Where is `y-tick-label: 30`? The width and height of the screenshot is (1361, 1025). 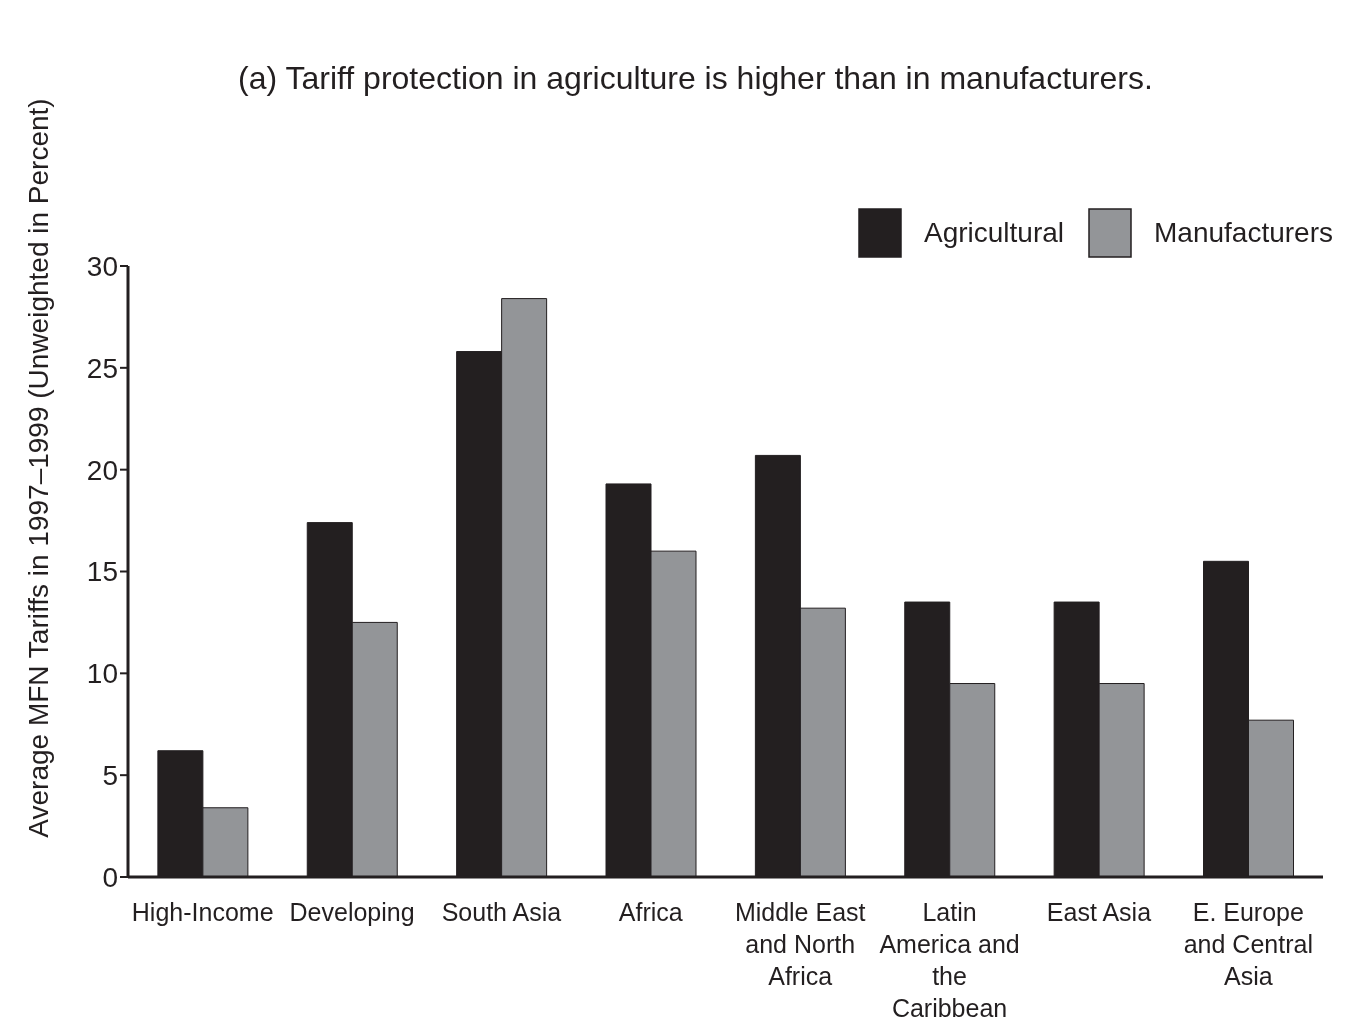
y-tick-label: 30 is located at coordinates (102, 266).